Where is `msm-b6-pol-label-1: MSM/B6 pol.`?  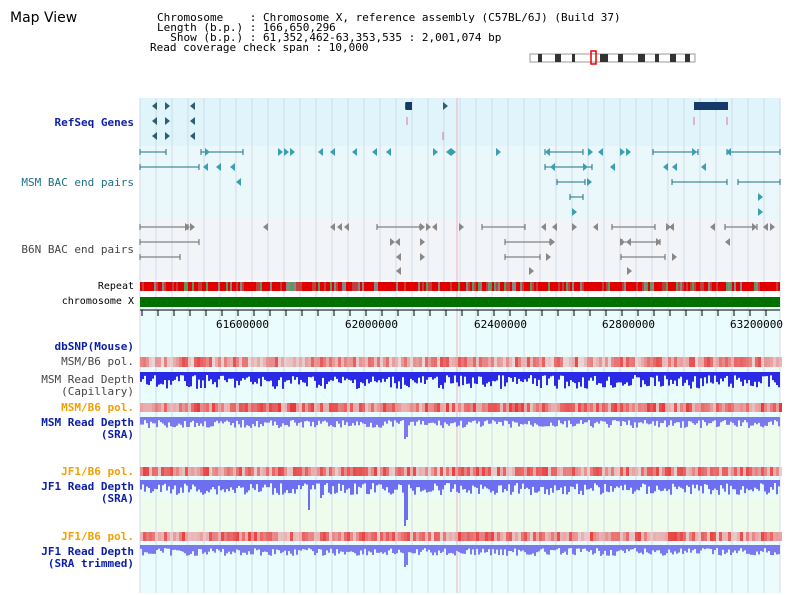
msm-b6-pol-label-1: MSM/B6 pol. is located at coordinates (97, 361).